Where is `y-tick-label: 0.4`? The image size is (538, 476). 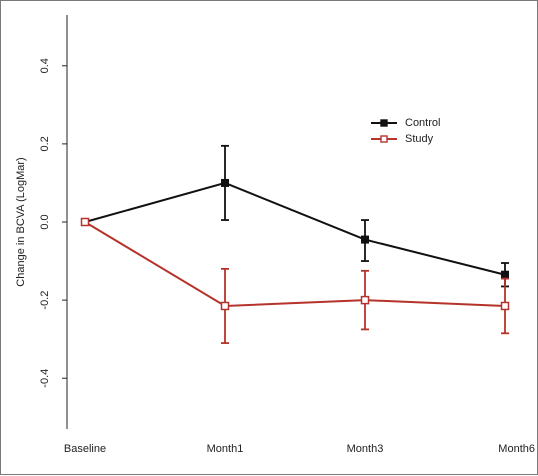 y-tick-label: 0.4 is located at coordinates (45, 65).